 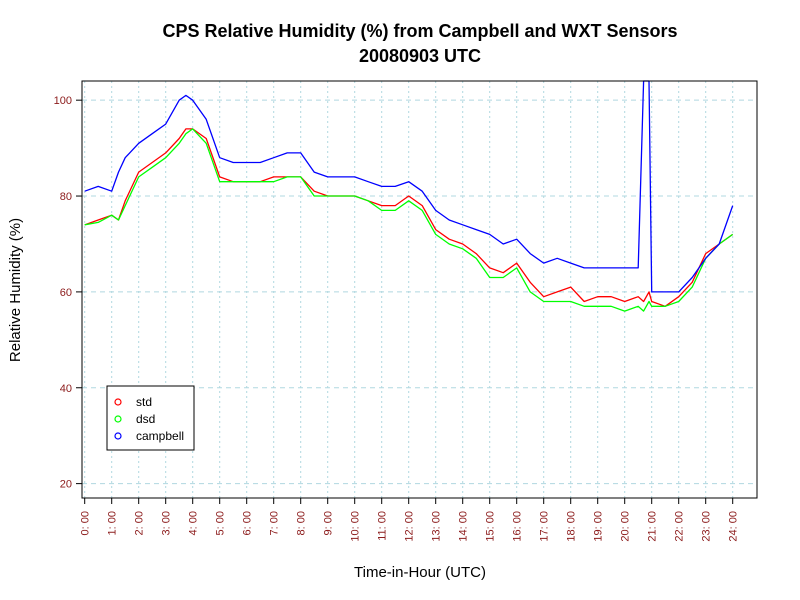 What do you see at coordinates (248, 523) in the screenshot?
I see `x-tick-label: 6: 00` at bounding box center [248, 523].